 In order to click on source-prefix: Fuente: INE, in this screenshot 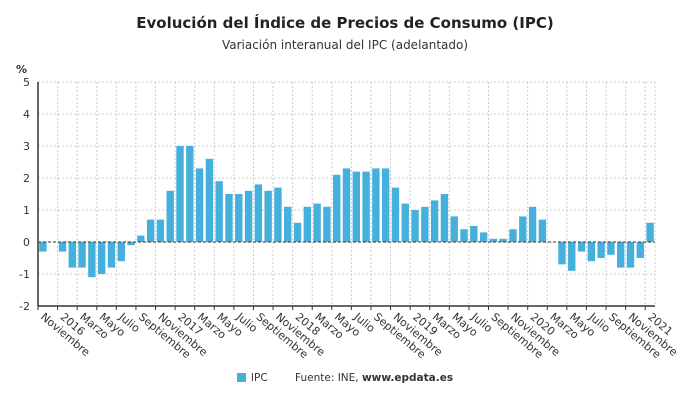, I will do `click(328, 378)`.